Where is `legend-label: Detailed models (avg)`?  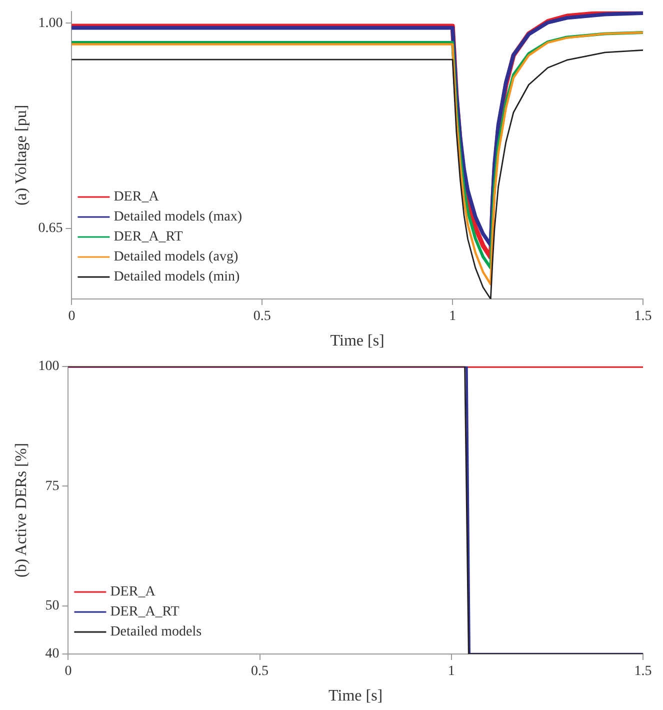
legend-label: Detailed models (avg) is located at coordinates (176, 257).